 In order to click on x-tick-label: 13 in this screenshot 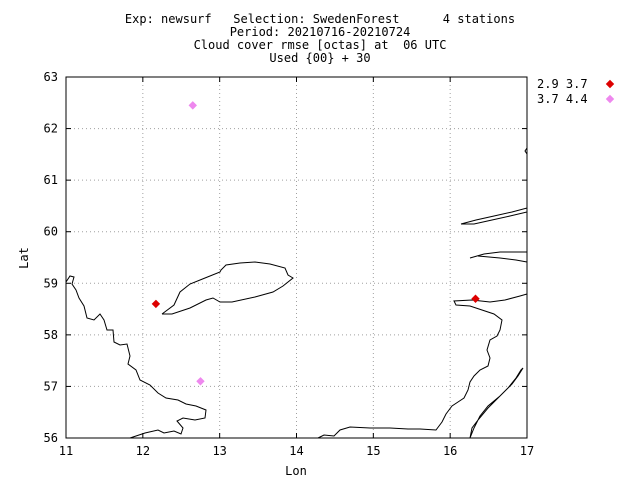, I will do `click(219, 451)`.